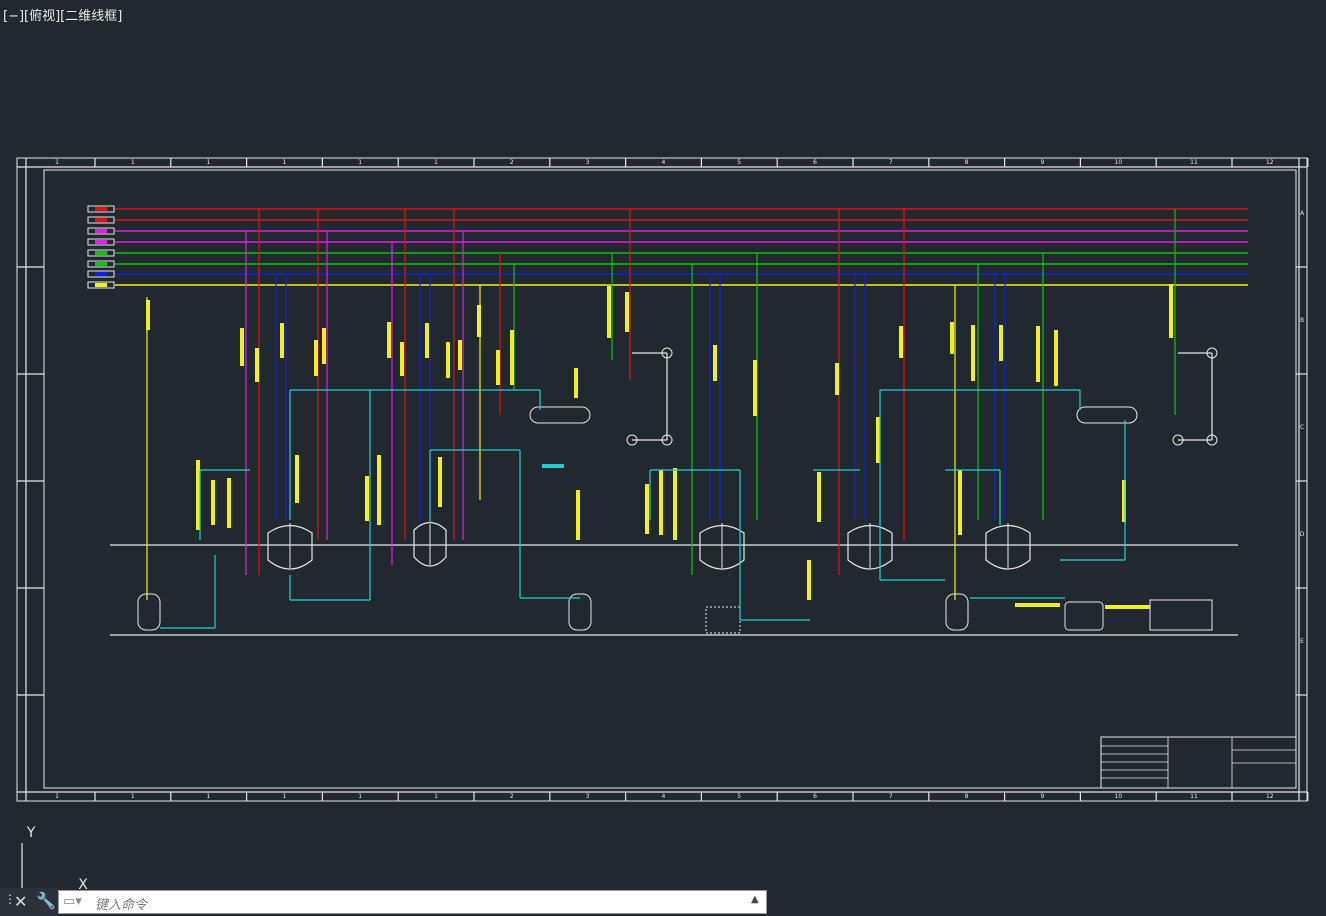  What do you see at coordinates (815, 162) in the screenshot?
I see `column-label: 6` at bounding box center [815, 162].